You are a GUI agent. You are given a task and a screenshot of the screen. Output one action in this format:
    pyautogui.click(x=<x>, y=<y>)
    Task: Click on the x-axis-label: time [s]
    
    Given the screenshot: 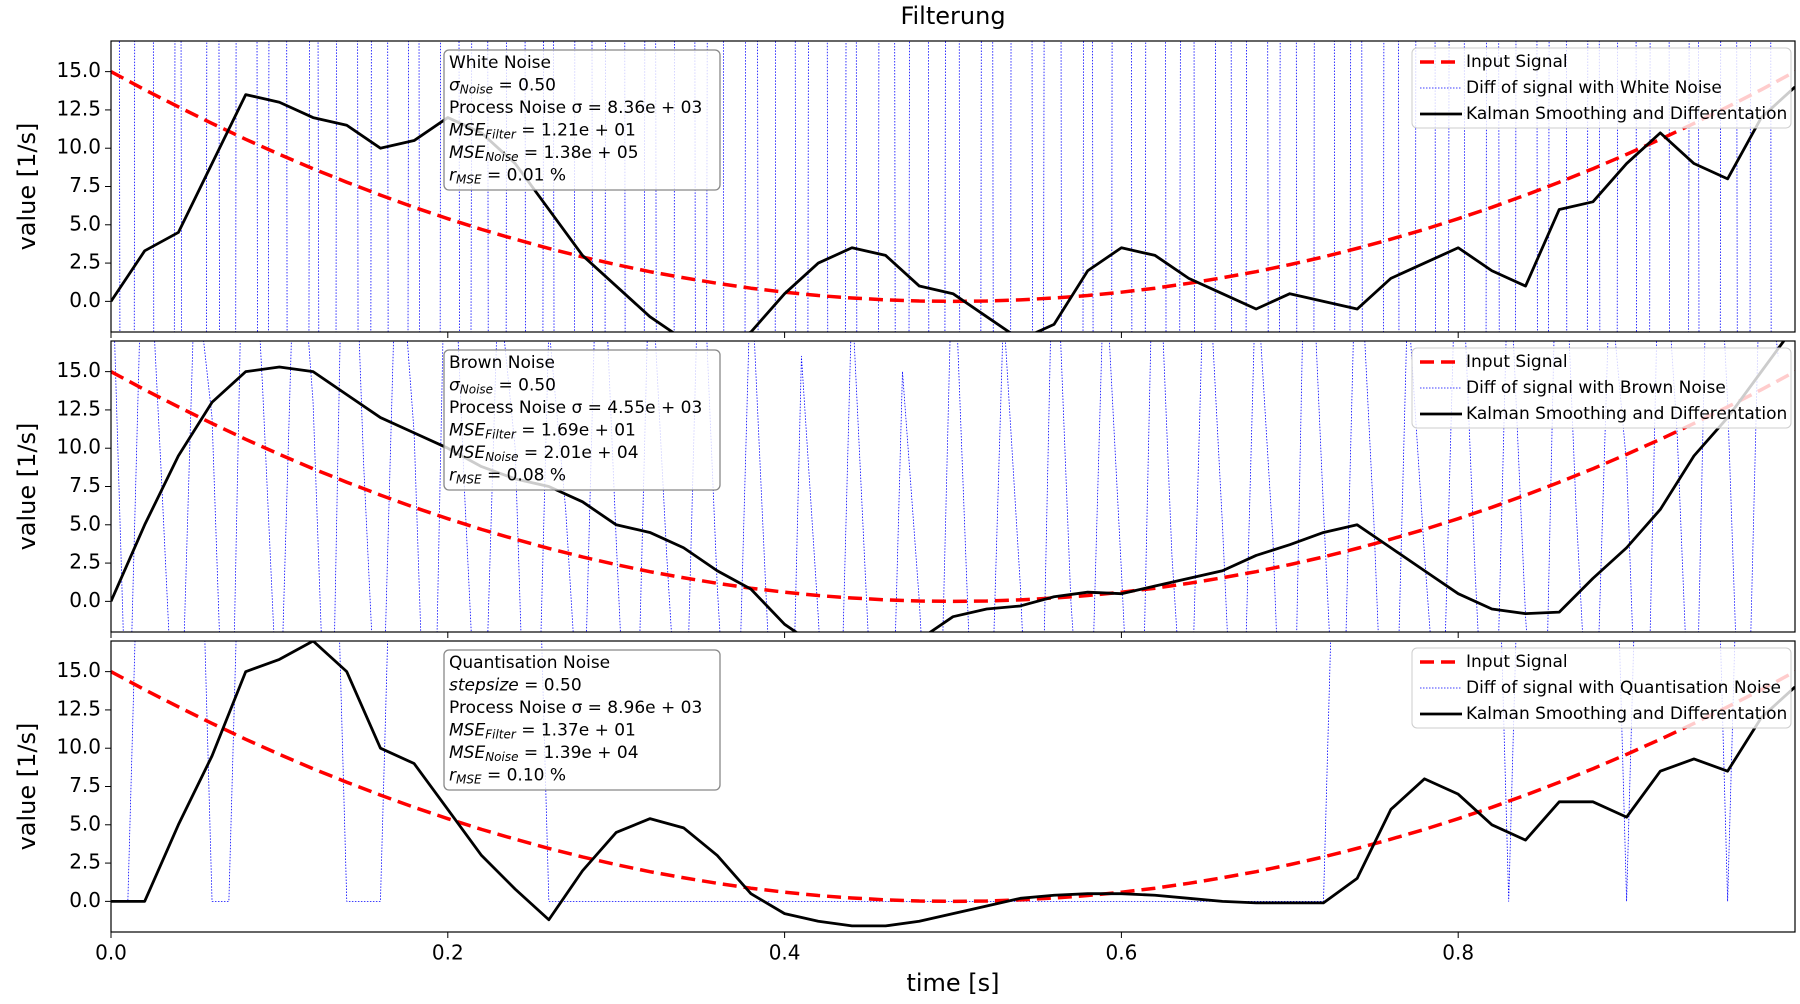 What is the action you would take?
    pyautogui.click(x=952, y=983)
    